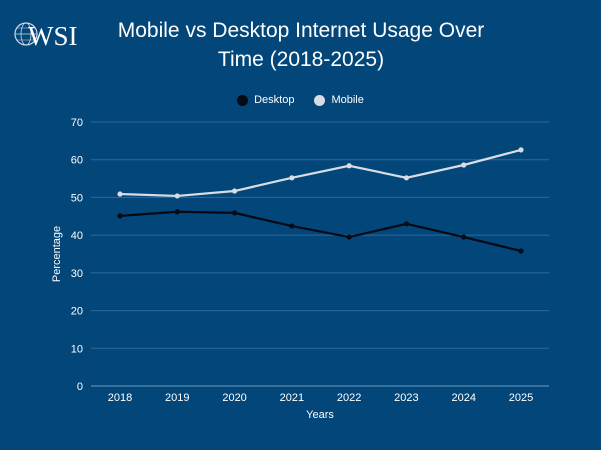  I want to click on x-tick-label: 2024, so click(463, 398).